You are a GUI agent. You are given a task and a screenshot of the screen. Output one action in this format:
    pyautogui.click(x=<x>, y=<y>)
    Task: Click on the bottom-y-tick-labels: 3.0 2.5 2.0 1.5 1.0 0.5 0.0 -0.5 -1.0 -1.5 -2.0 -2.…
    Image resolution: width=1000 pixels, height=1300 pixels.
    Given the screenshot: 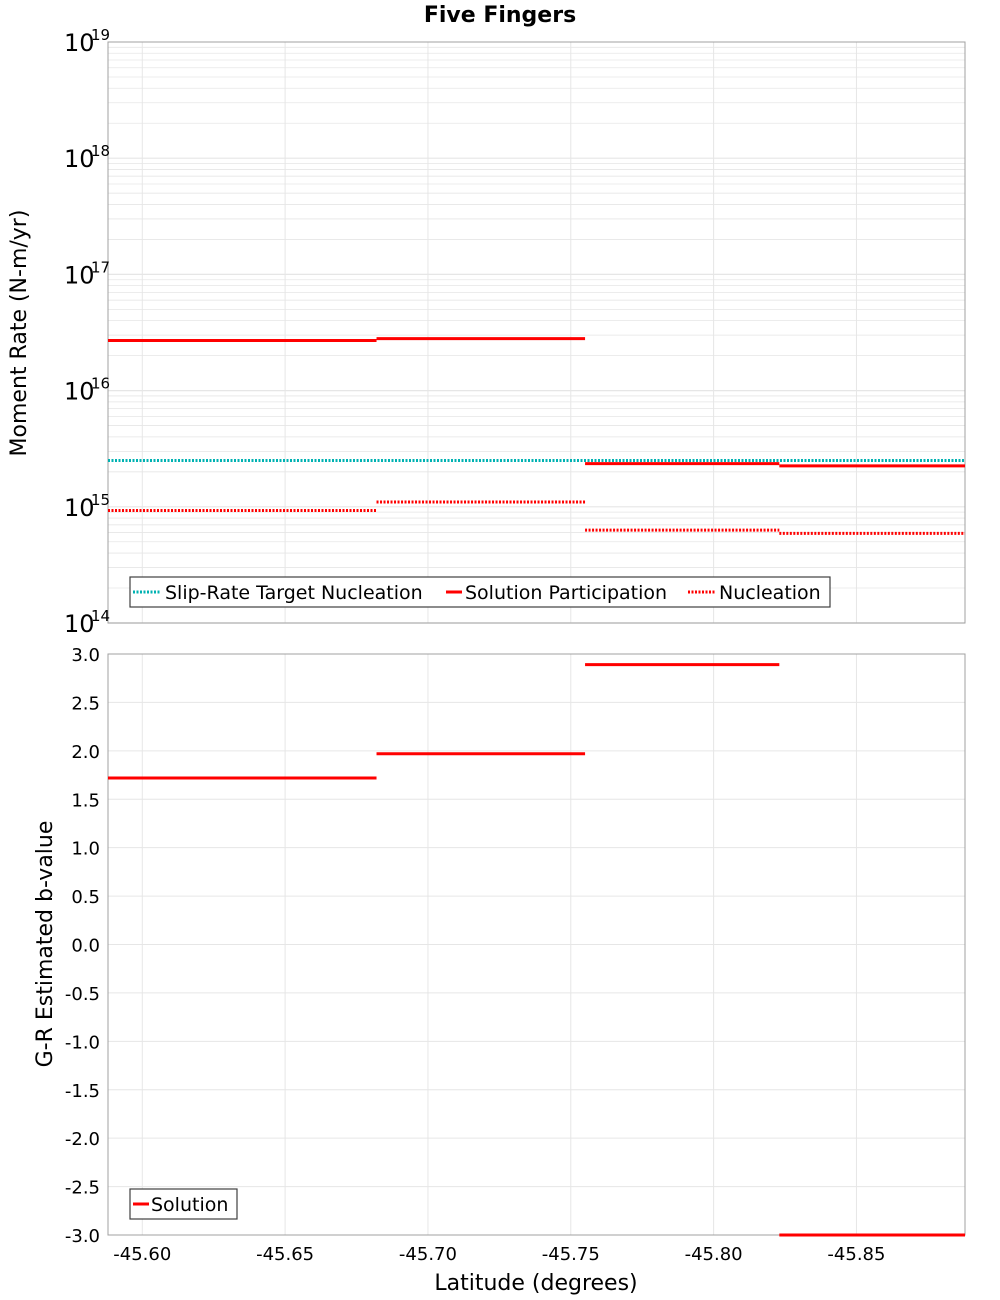 What is the action you would take?
    pyautogui.click(x=82, y=946)
    